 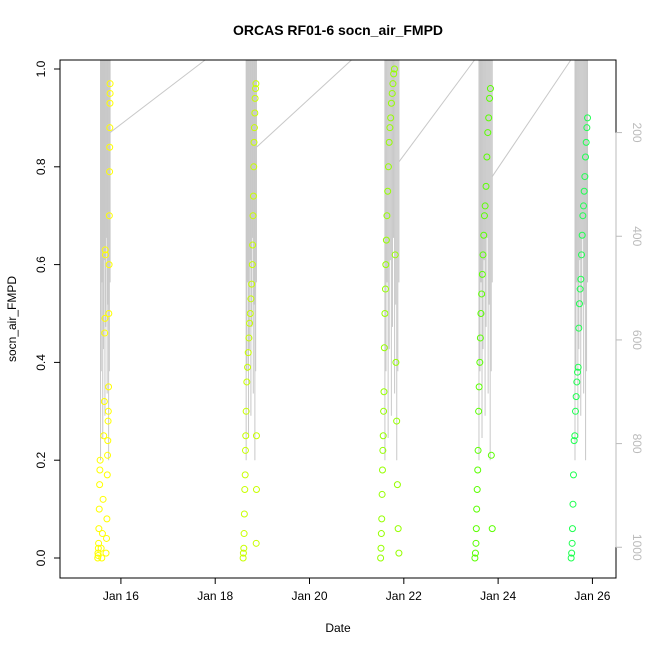 I want to click on x-tick-label: Jan 26, so click(x=592, y=596).